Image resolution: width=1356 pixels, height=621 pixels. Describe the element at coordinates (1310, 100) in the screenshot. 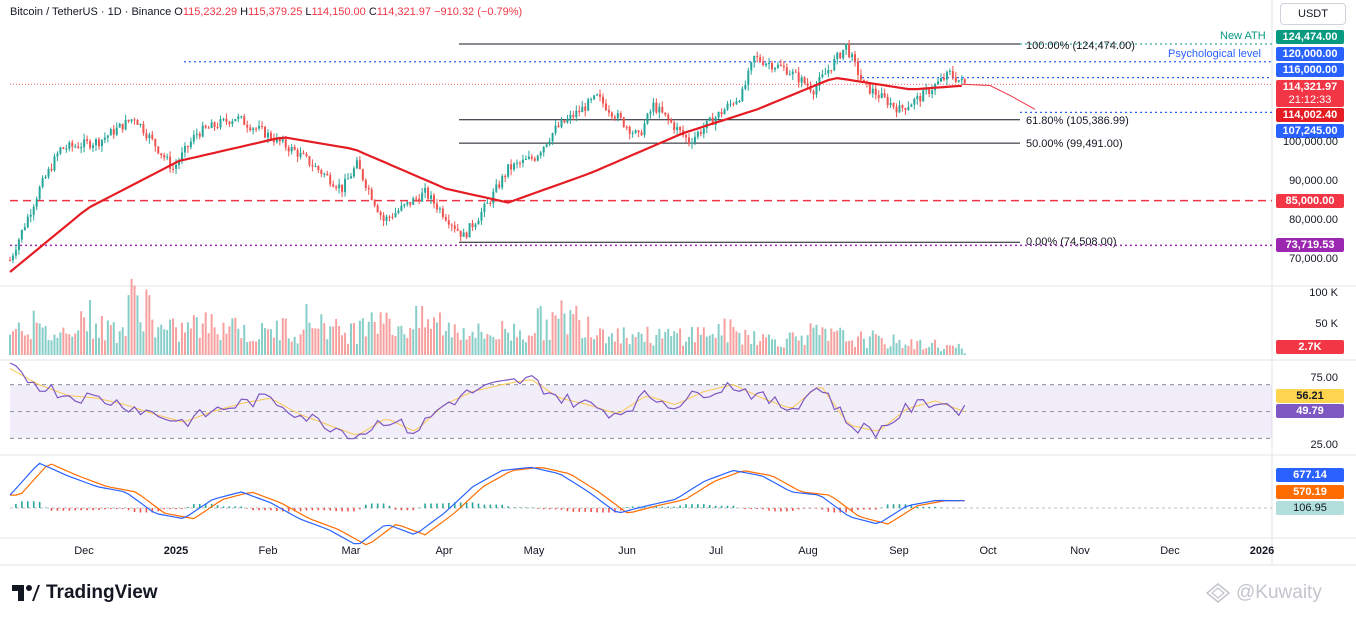

I see `countdown-tag: 21:12:33` at that location.